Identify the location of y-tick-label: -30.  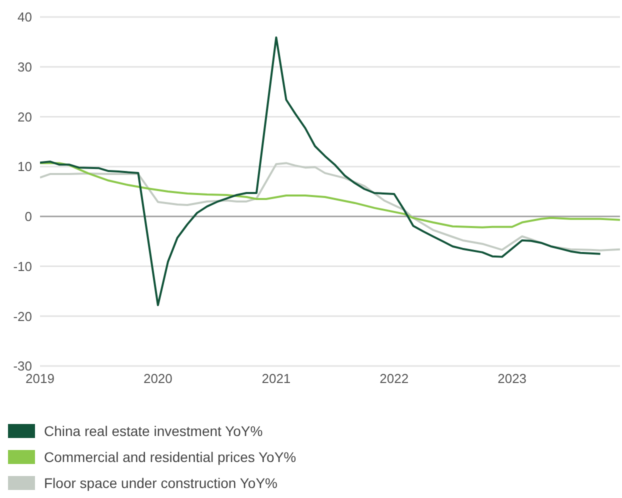
(22, 366).